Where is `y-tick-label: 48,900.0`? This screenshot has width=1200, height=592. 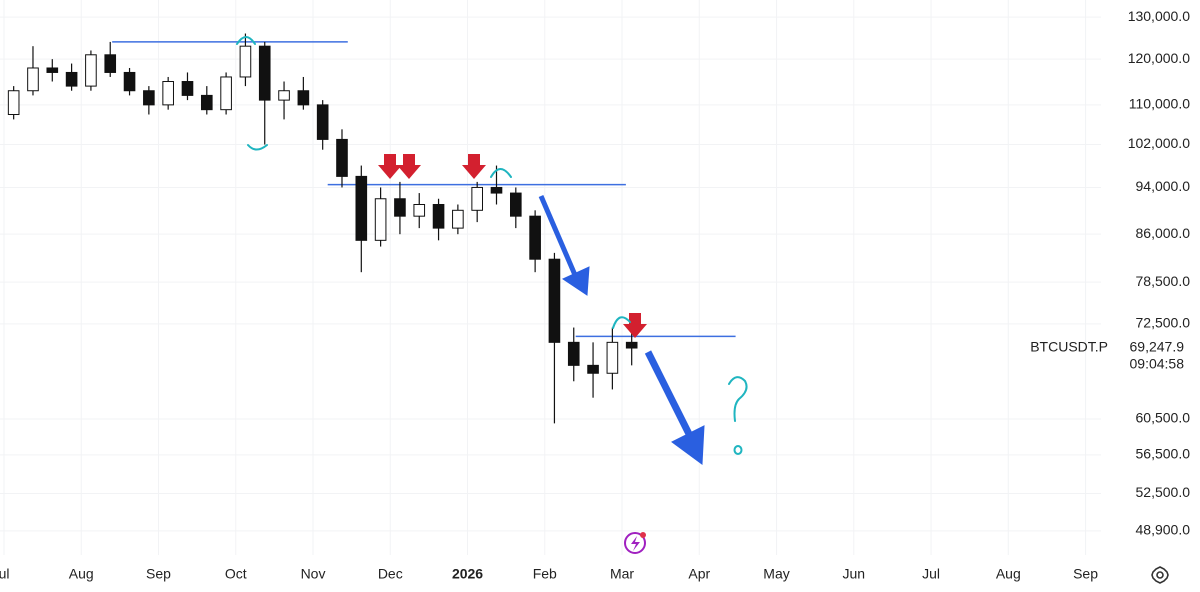
y-tick-label: 48,900.0 is located at coordinates (1163, 530).